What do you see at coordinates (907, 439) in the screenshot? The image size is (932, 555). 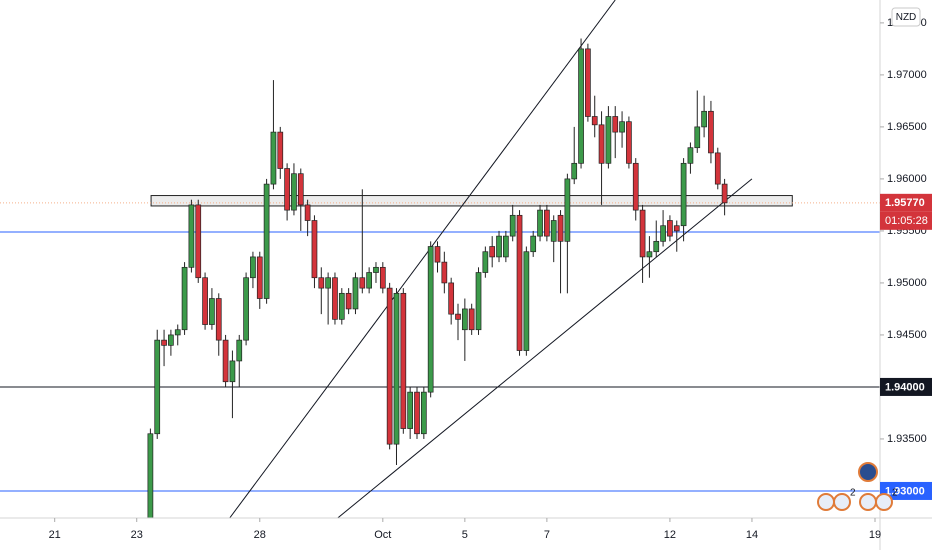 I see `y-tick-label: 1.93500` at bounding box center [907, 439].